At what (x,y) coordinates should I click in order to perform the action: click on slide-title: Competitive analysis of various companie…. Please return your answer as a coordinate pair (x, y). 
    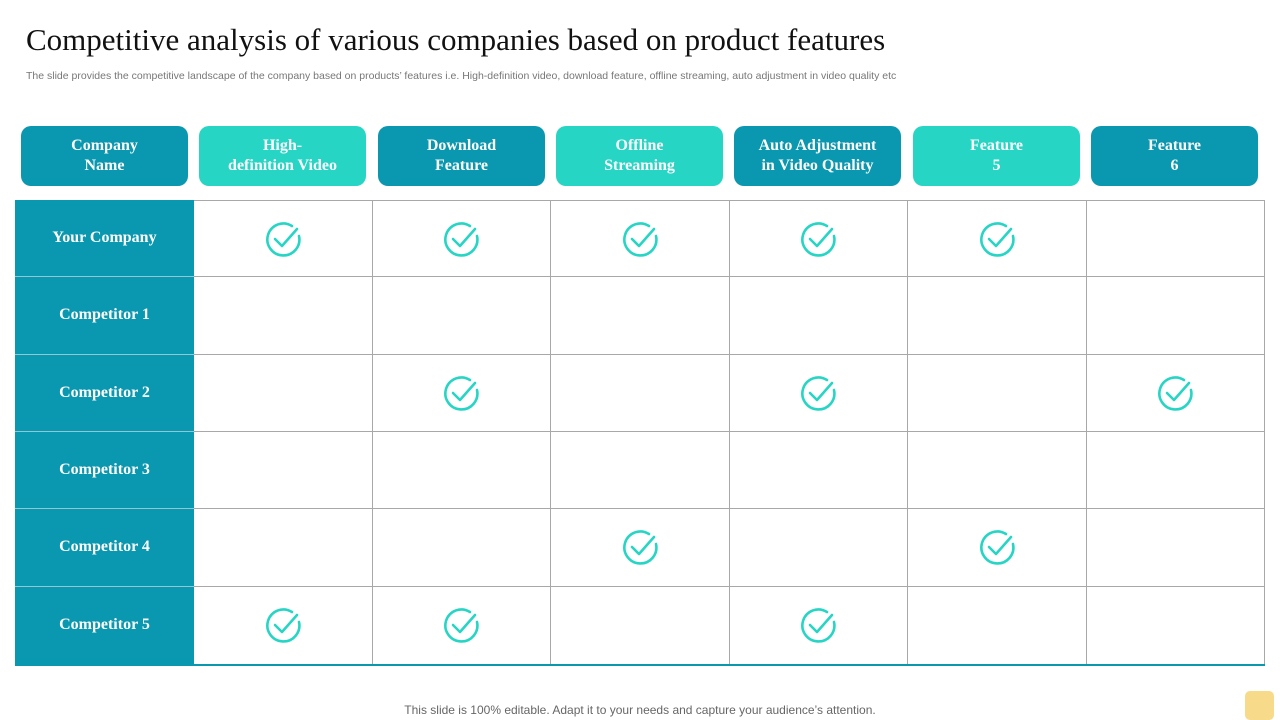
    Looking at the image, I should click on (456, 39).